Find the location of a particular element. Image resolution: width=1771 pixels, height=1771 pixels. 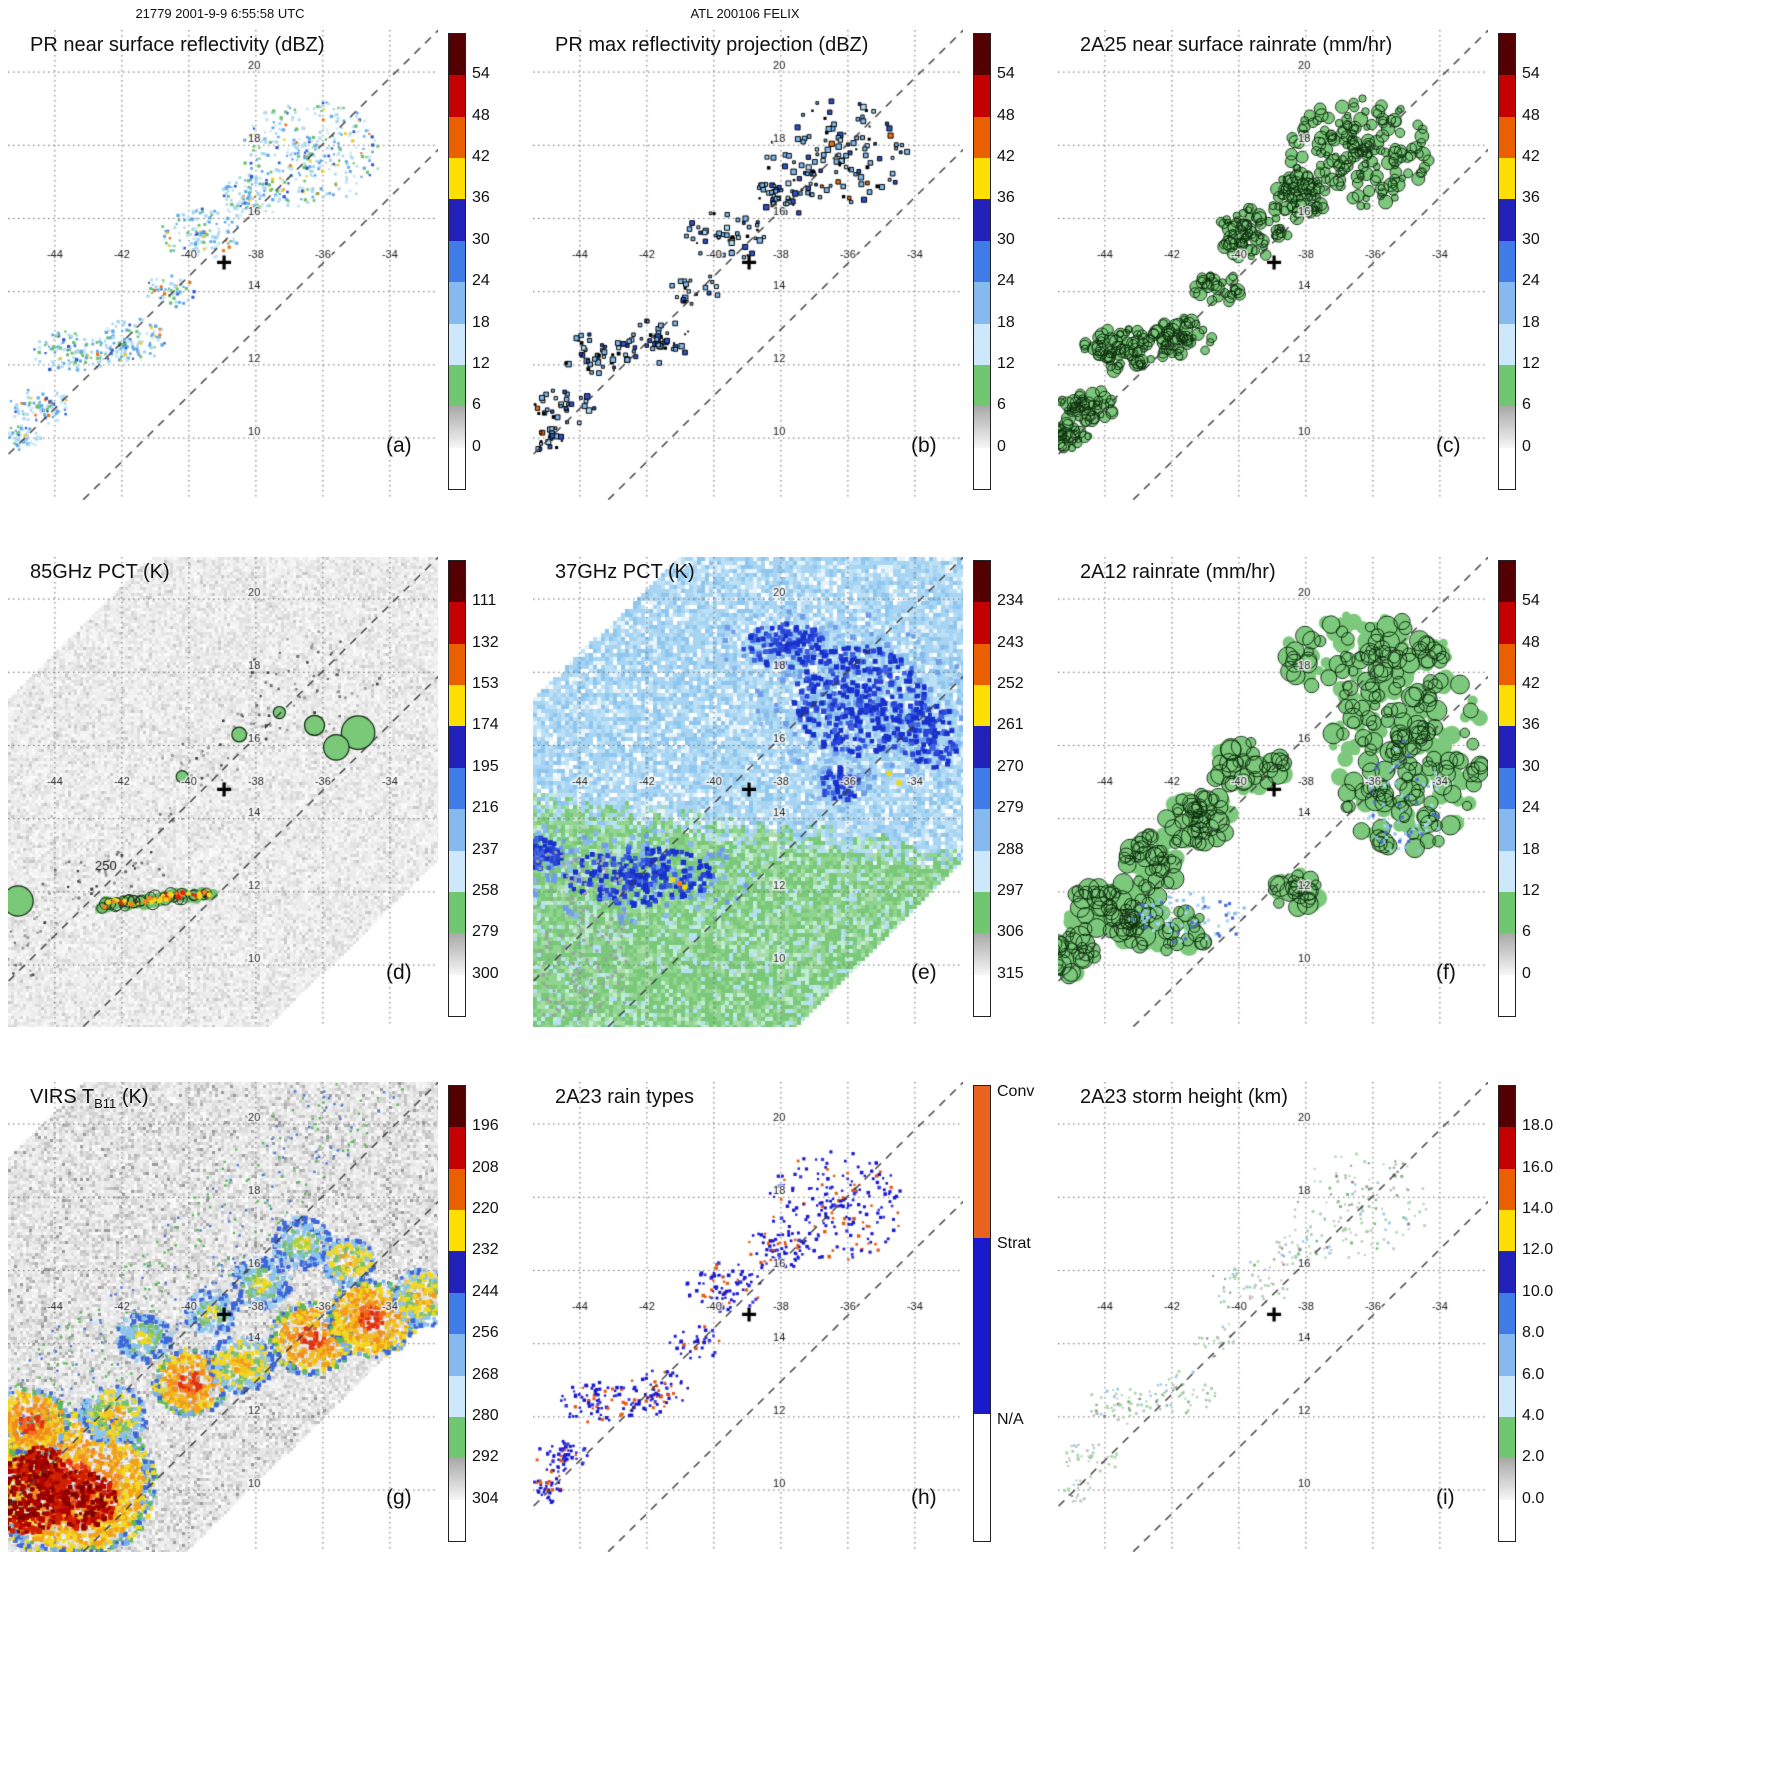

colorbar-tick: 244 is located at coordinates (485, 1291).